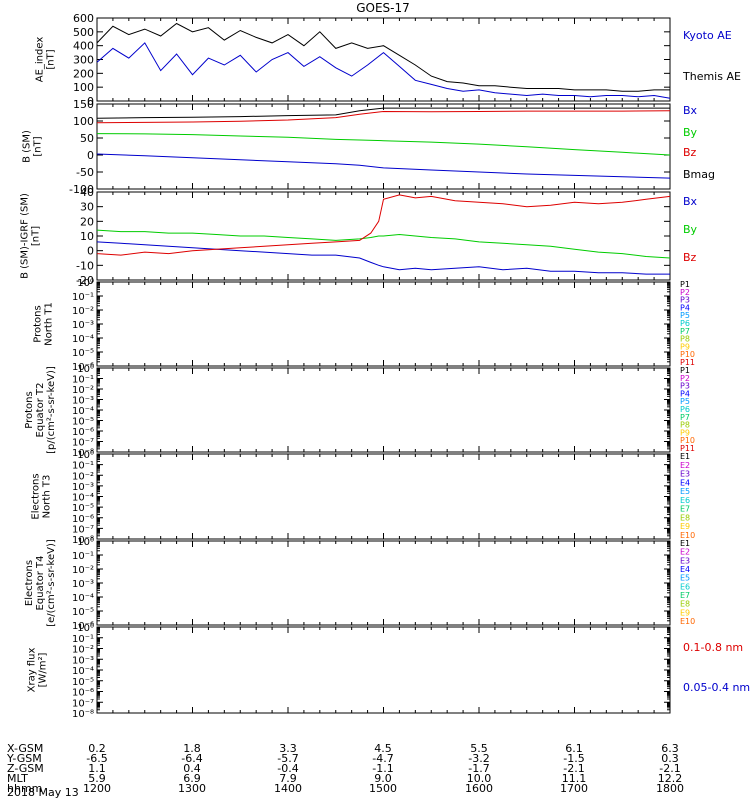 Image resolution: width=750 pixels, height=805 pixels. I want to click on legend-entry: 0.1-0.8 nm, so click(713, 647).